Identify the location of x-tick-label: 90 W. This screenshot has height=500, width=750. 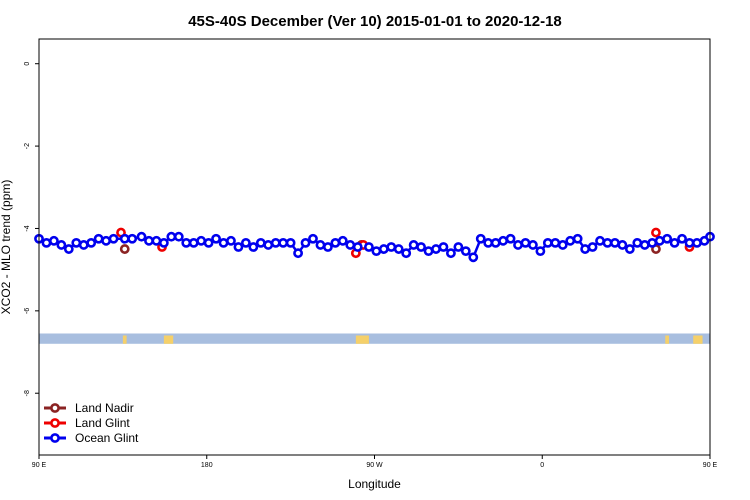
(374, 465).